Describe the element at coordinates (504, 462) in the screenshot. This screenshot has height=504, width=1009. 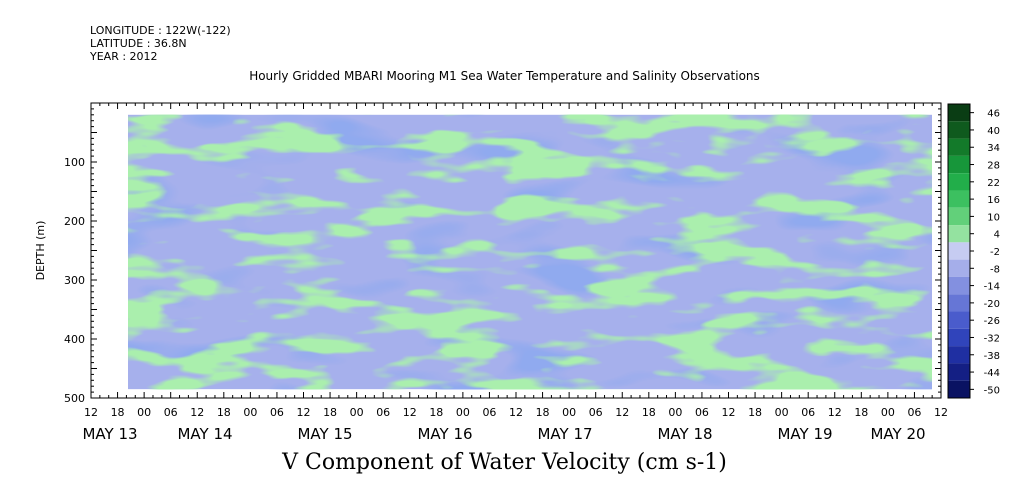
I see `variable-label: V Component of Water Velocity (cm s-1)` at that location.